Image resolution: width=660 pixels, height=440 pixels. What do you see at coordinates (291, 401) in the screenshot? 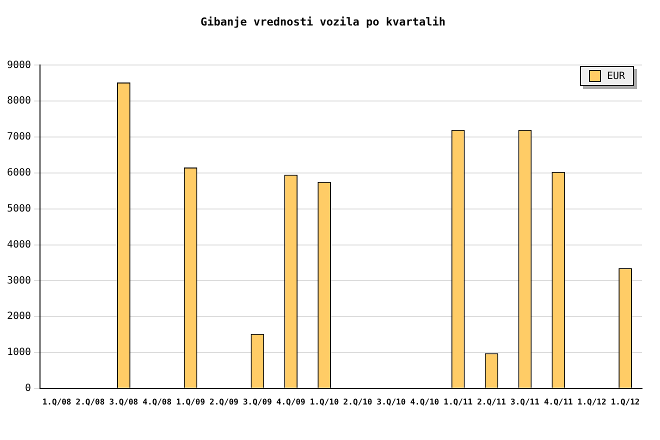
I see `x-tick-label: 4.Q/09` at bounding box center [291, 401].